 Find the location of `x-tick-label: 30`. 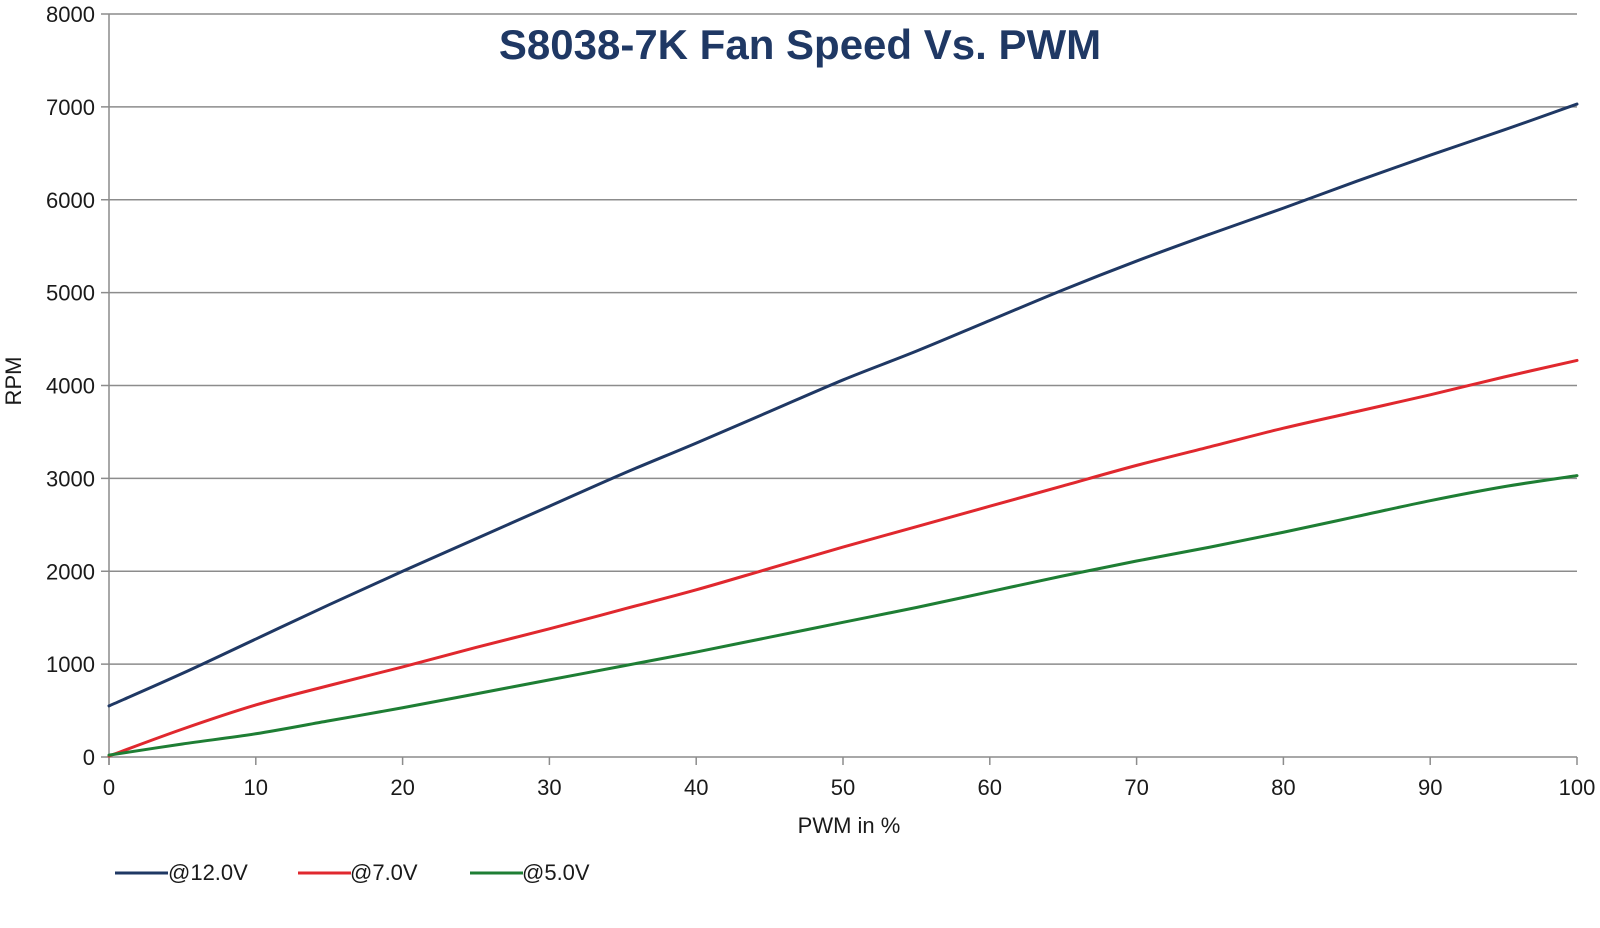

x-tick-label: 30 is located at coordinates (549, 787).